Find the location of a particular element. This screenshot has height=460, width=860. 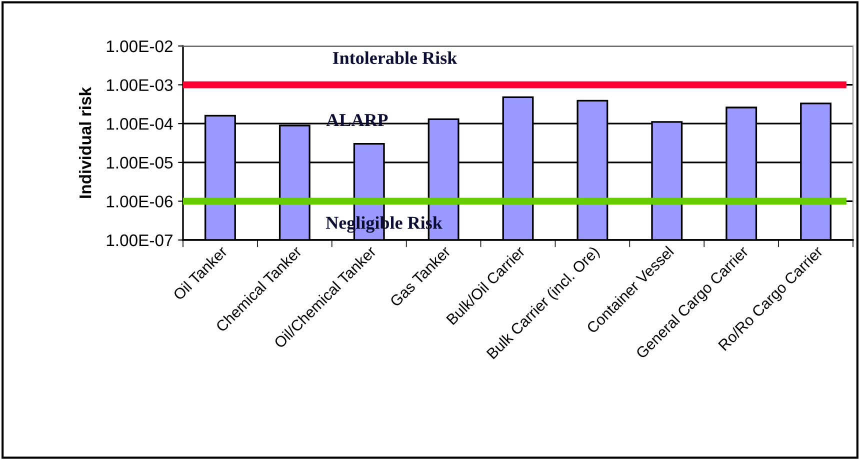

y-tick-label: 1.00E-03 is located at coordinates (139, 85).